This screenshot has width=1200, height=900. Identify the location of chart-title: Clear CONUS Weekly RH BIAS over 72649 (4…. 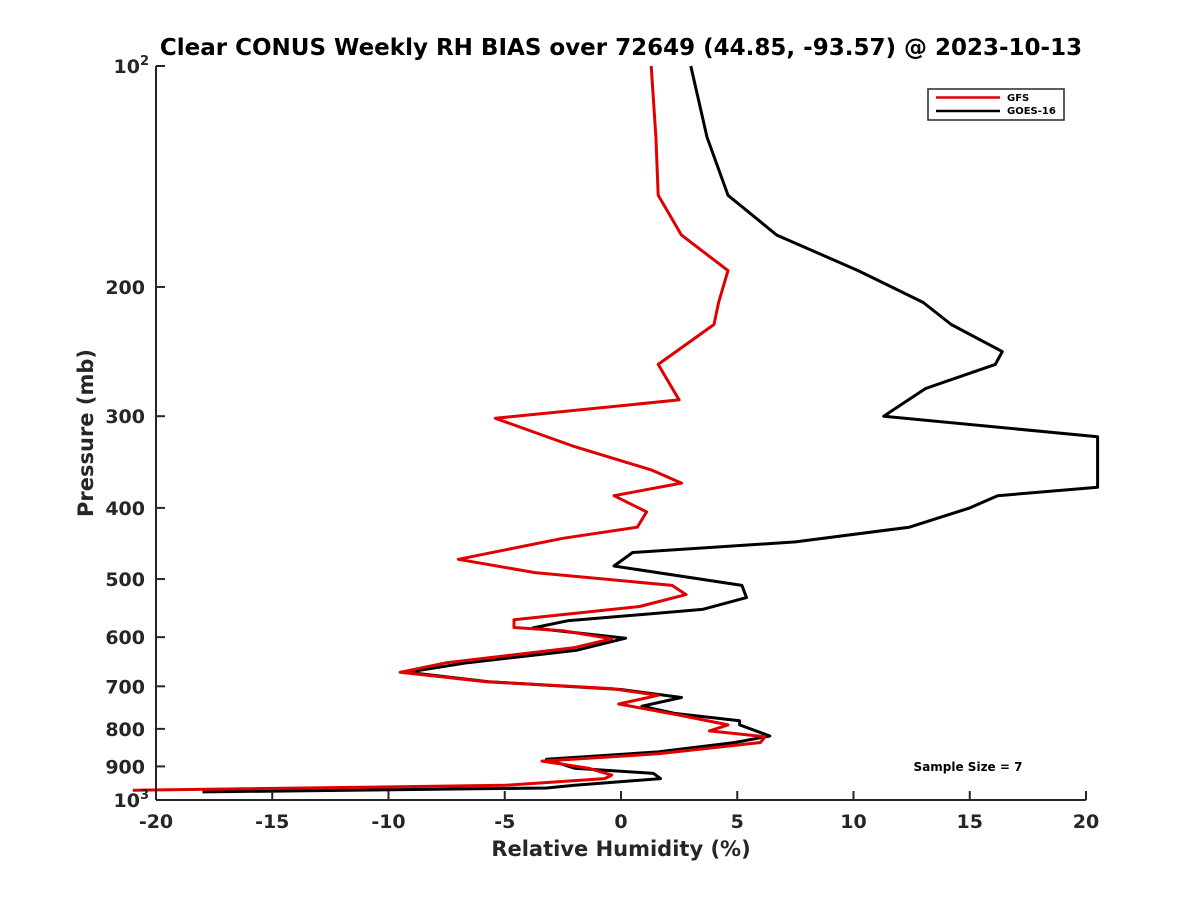
(621, 48).